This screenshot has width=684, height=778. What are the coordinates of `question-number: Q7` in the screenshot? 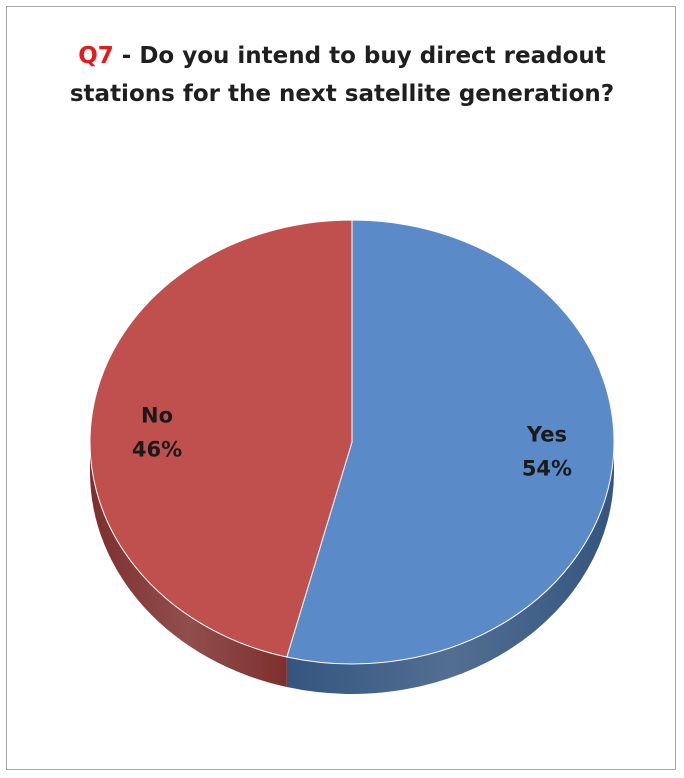 It's located at (96, 56).